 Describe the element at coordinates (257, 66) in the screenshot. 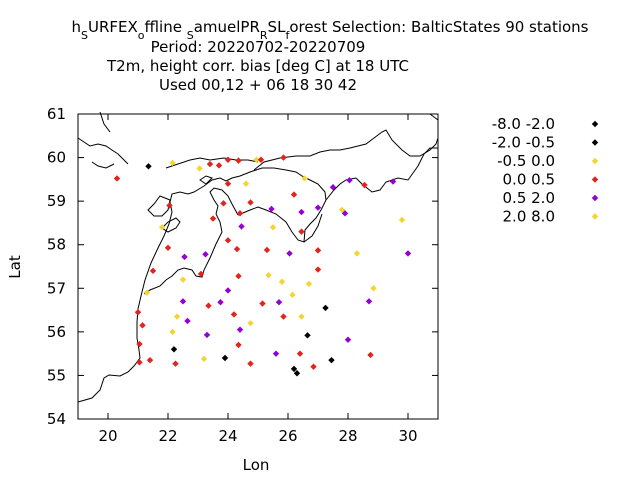

I see `chart-title-line-3: T2m, height corr. bias [deg C] at 18 UTC` at that location.